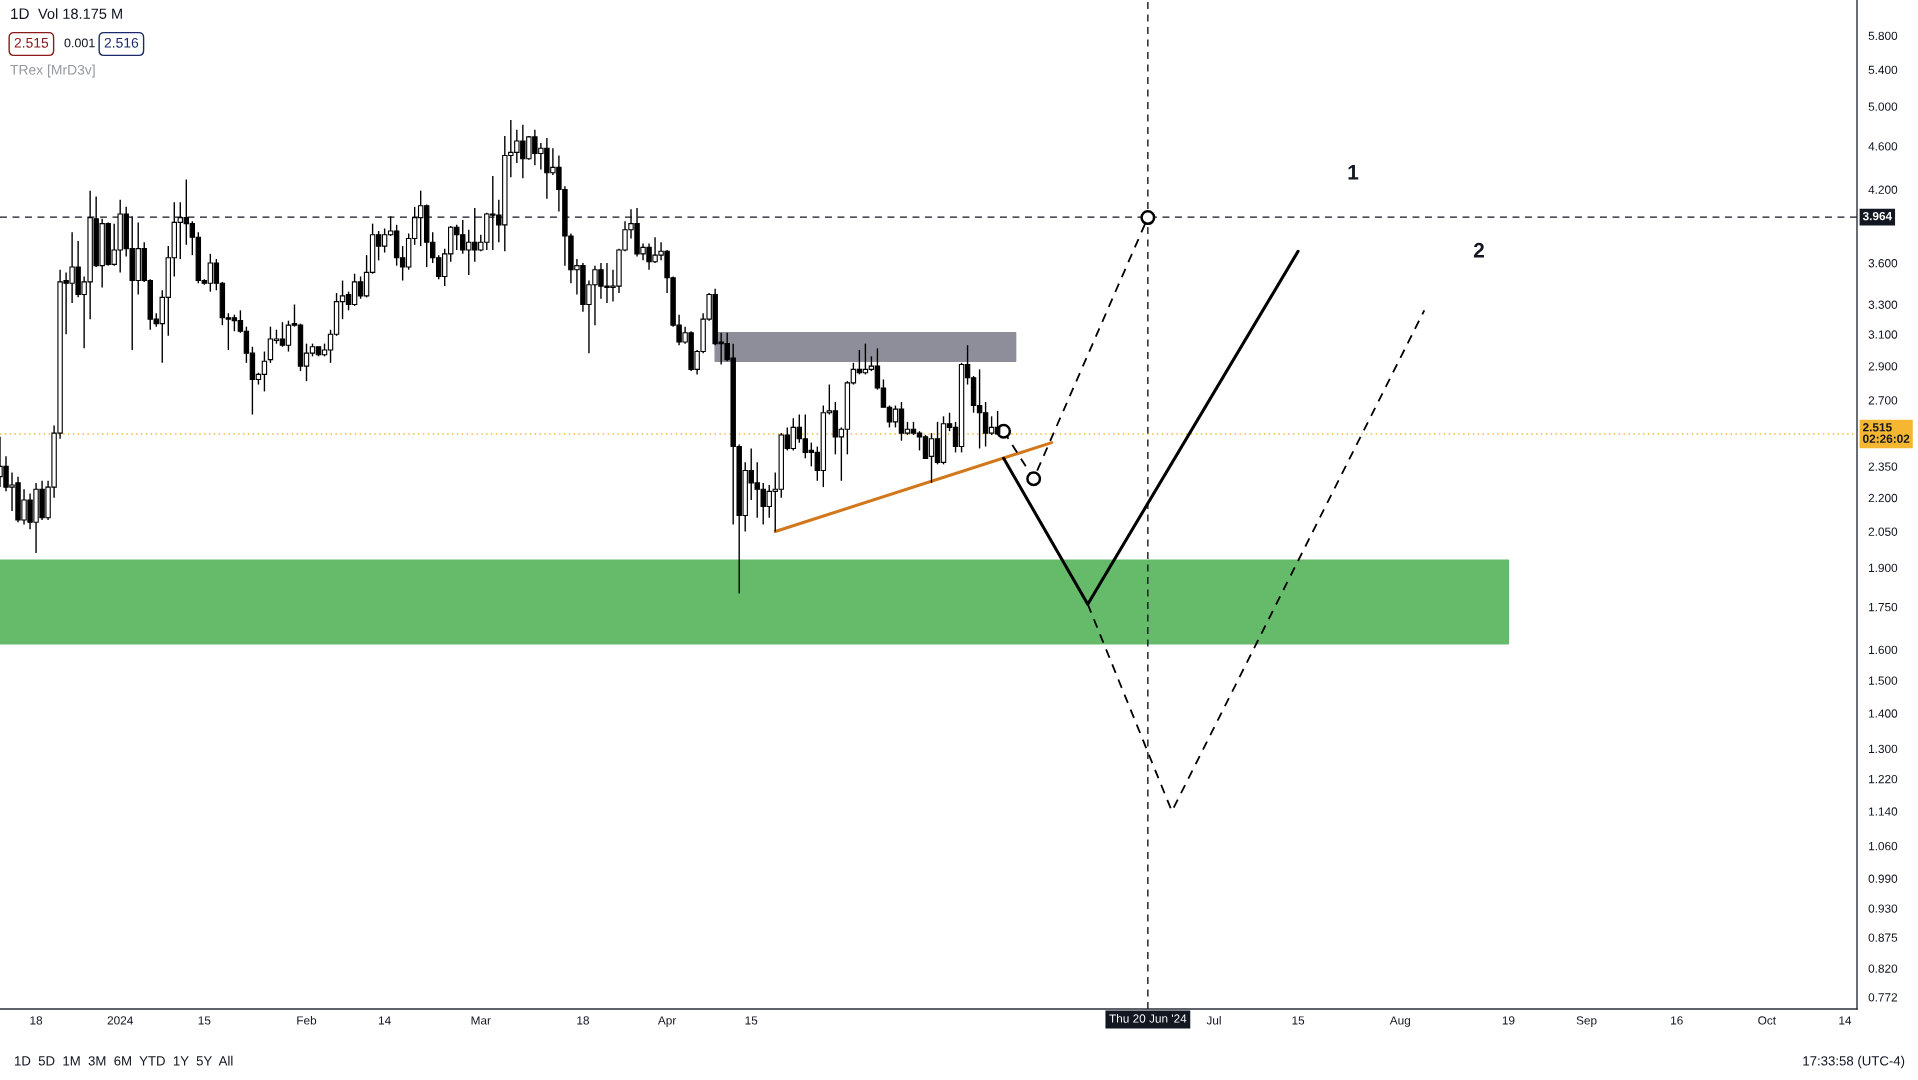  What do you see at coordinates (124, 1060) in the screenshot?
I see `text: 1D 5D 1M 3M 6M YTD 1Y 5Y All` at bounding box center [124, 1060].